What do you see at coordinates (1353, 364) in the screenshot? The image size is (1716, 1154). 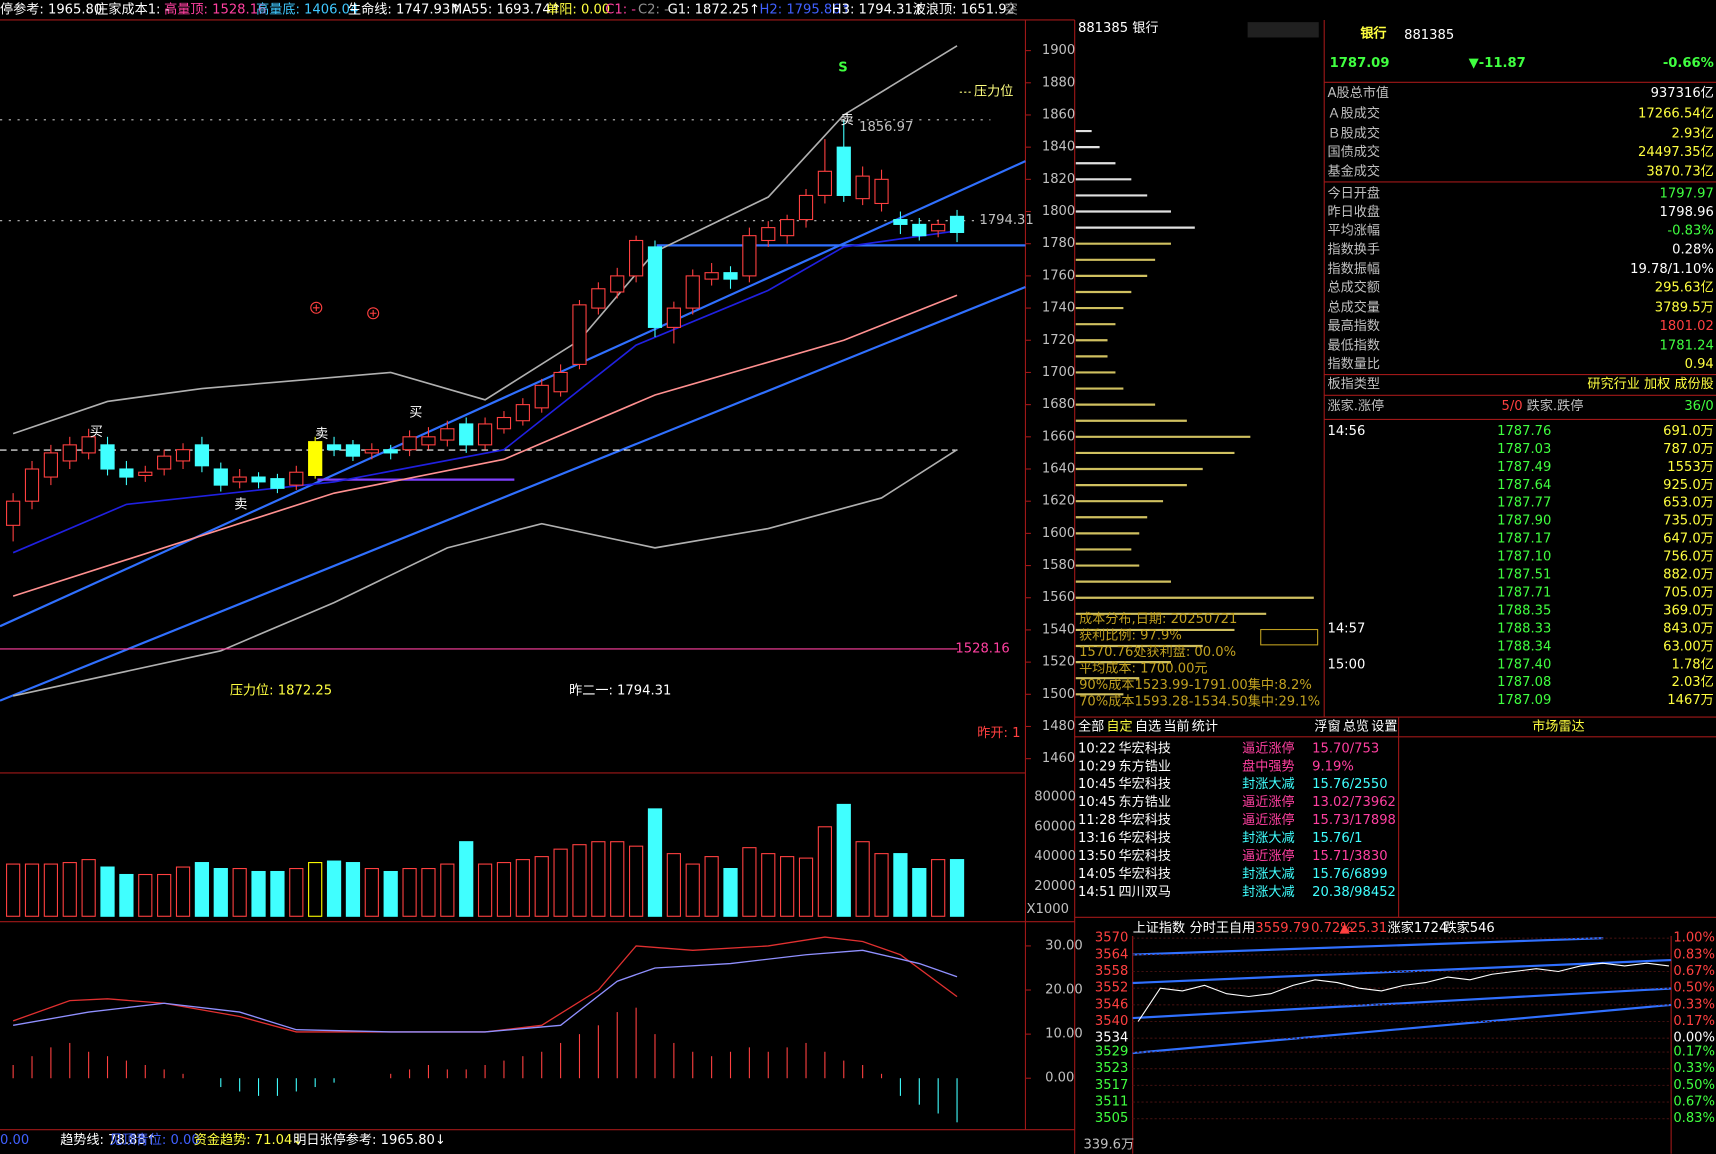 I see `row-label: 指数量比` at bounding box center [1353, 364].